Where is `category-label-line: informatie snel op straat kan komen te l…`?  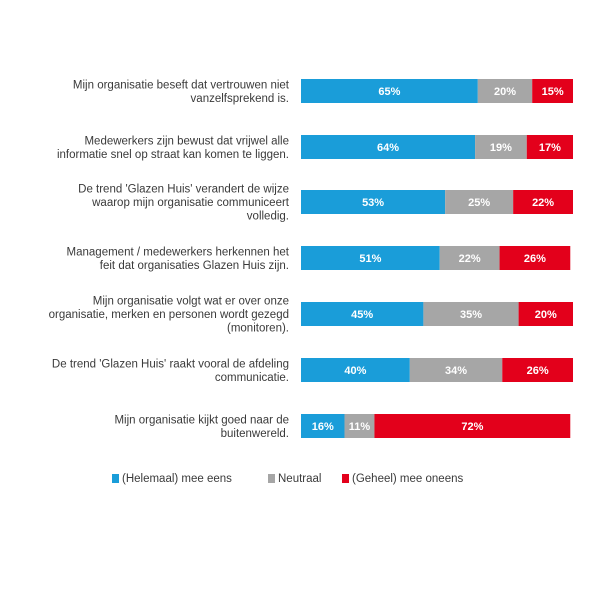 category-label-line: informatie snel op straat kan komen te l… is located at coordinates (173, 155).